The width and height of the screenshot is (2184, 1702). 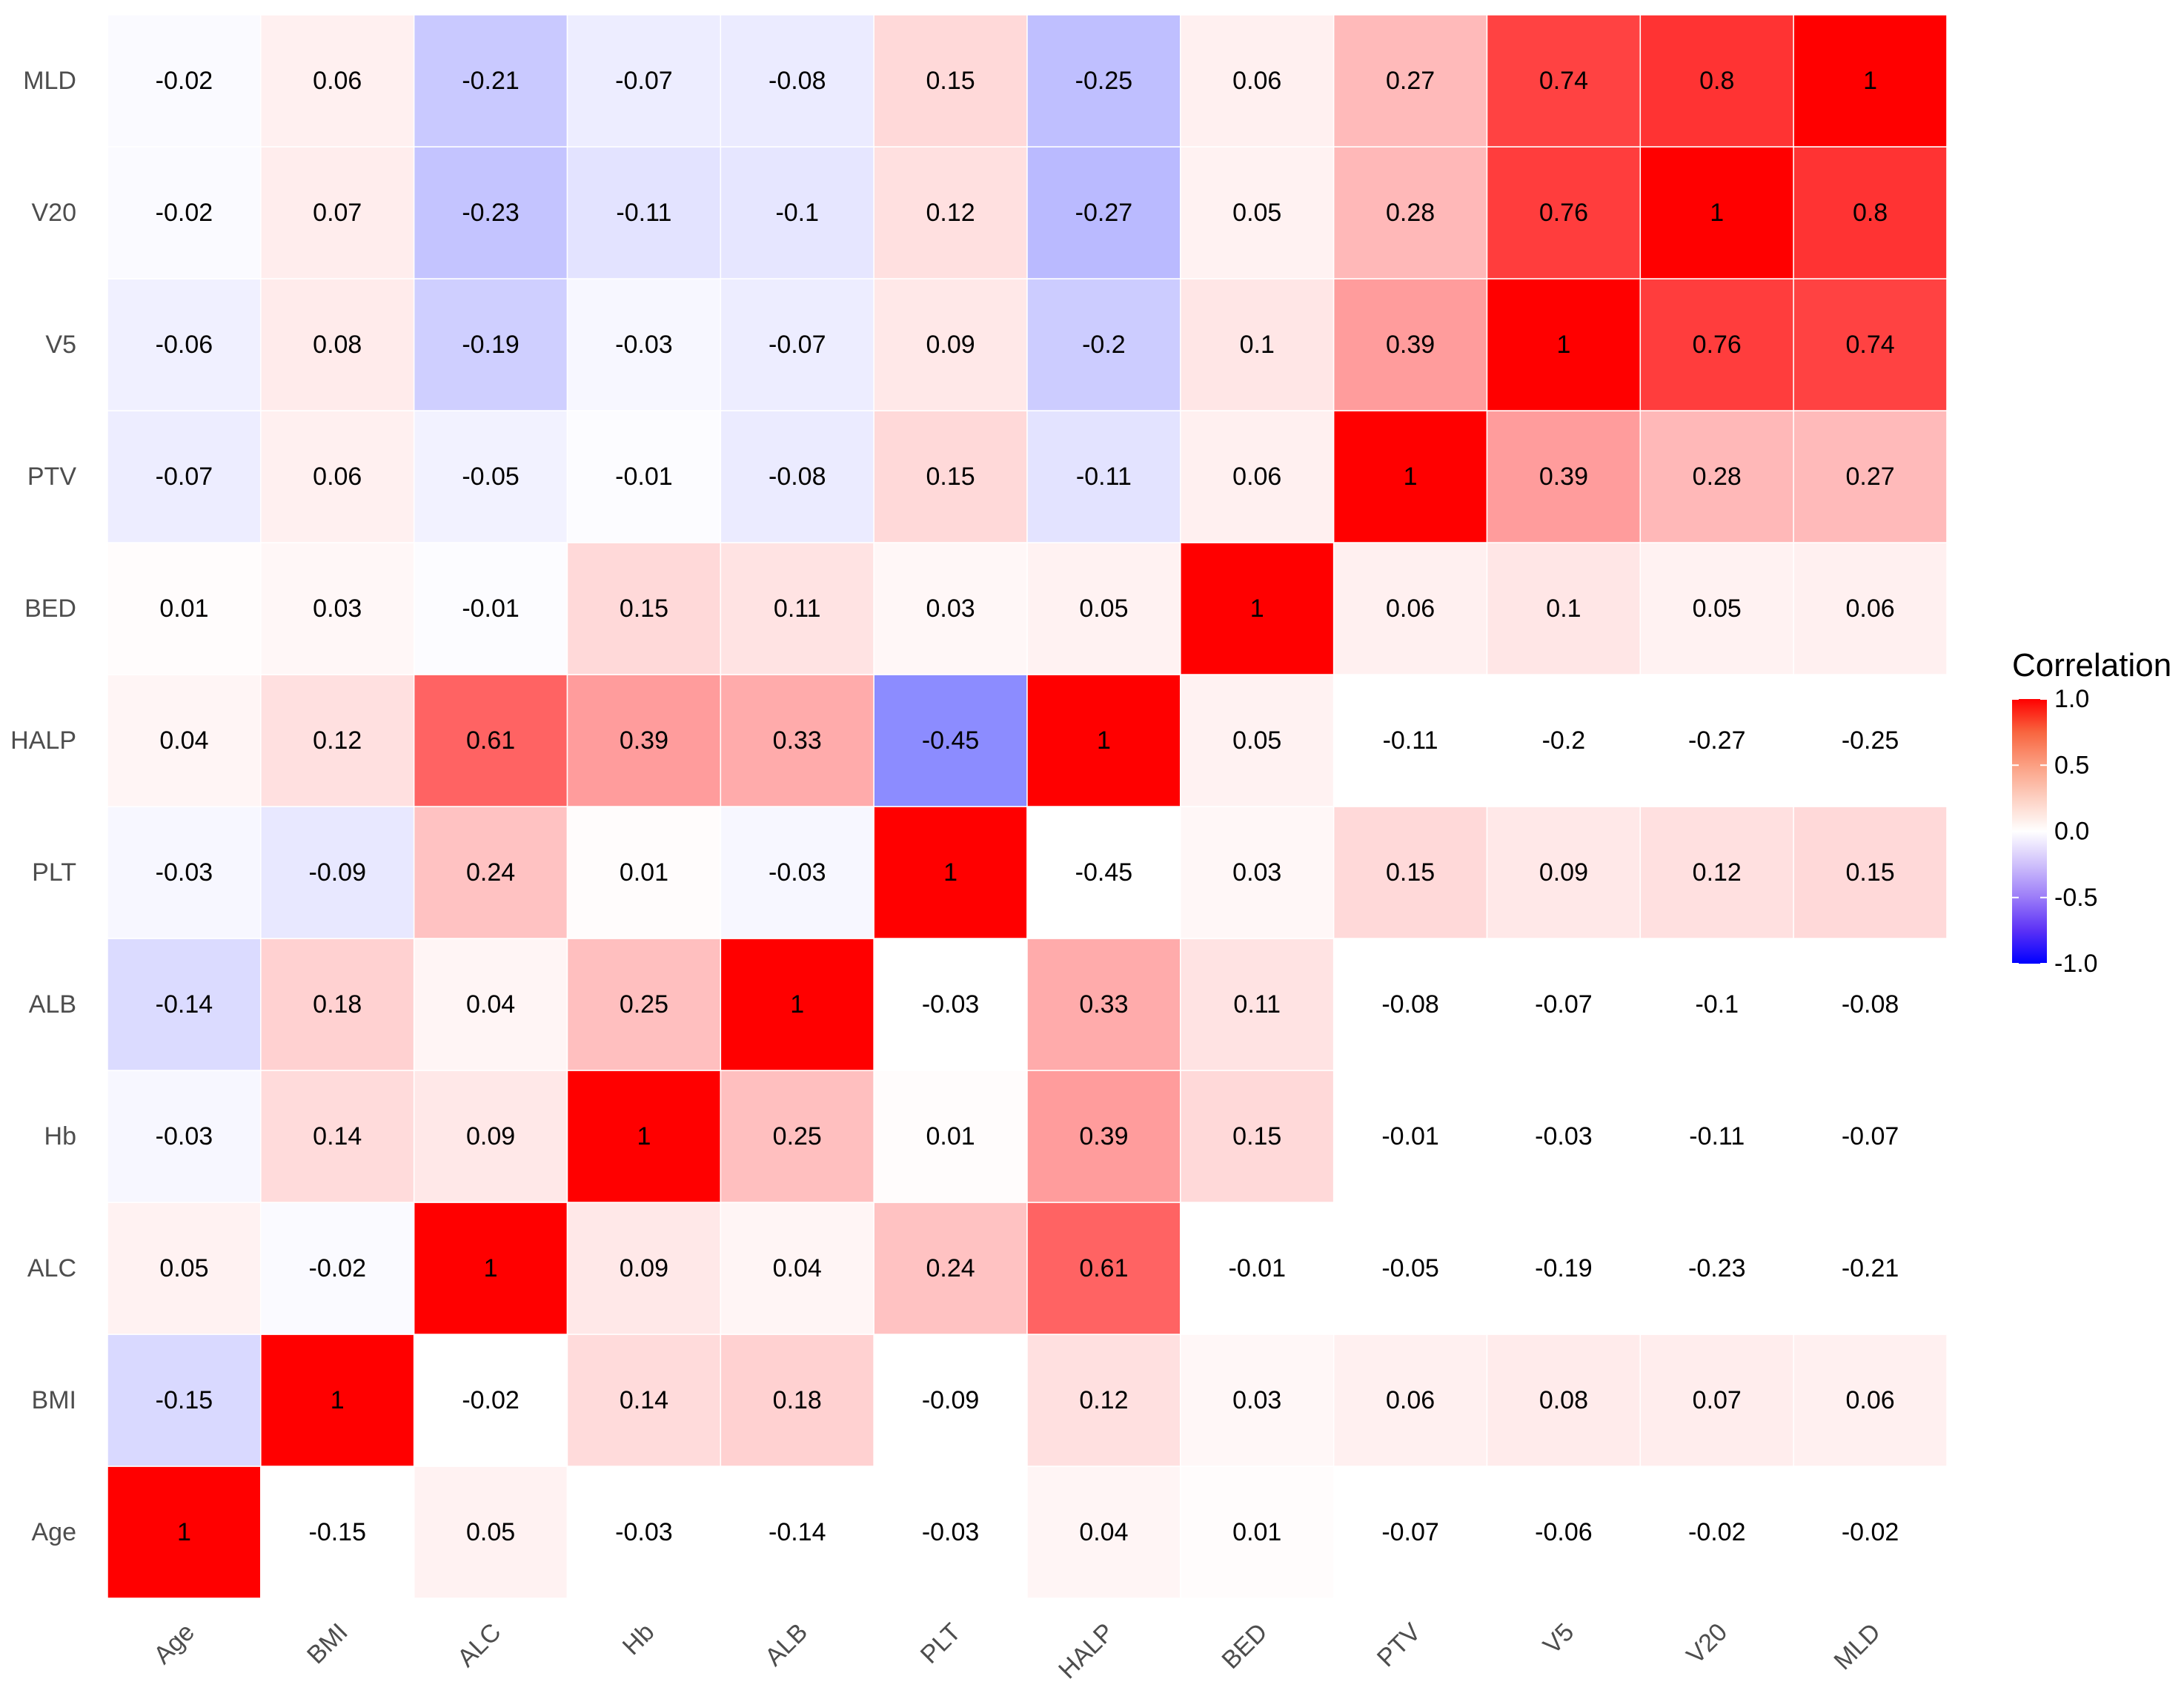 I want to click on heatmap-cell-MLD-V20, so click(x=1717, y=81).